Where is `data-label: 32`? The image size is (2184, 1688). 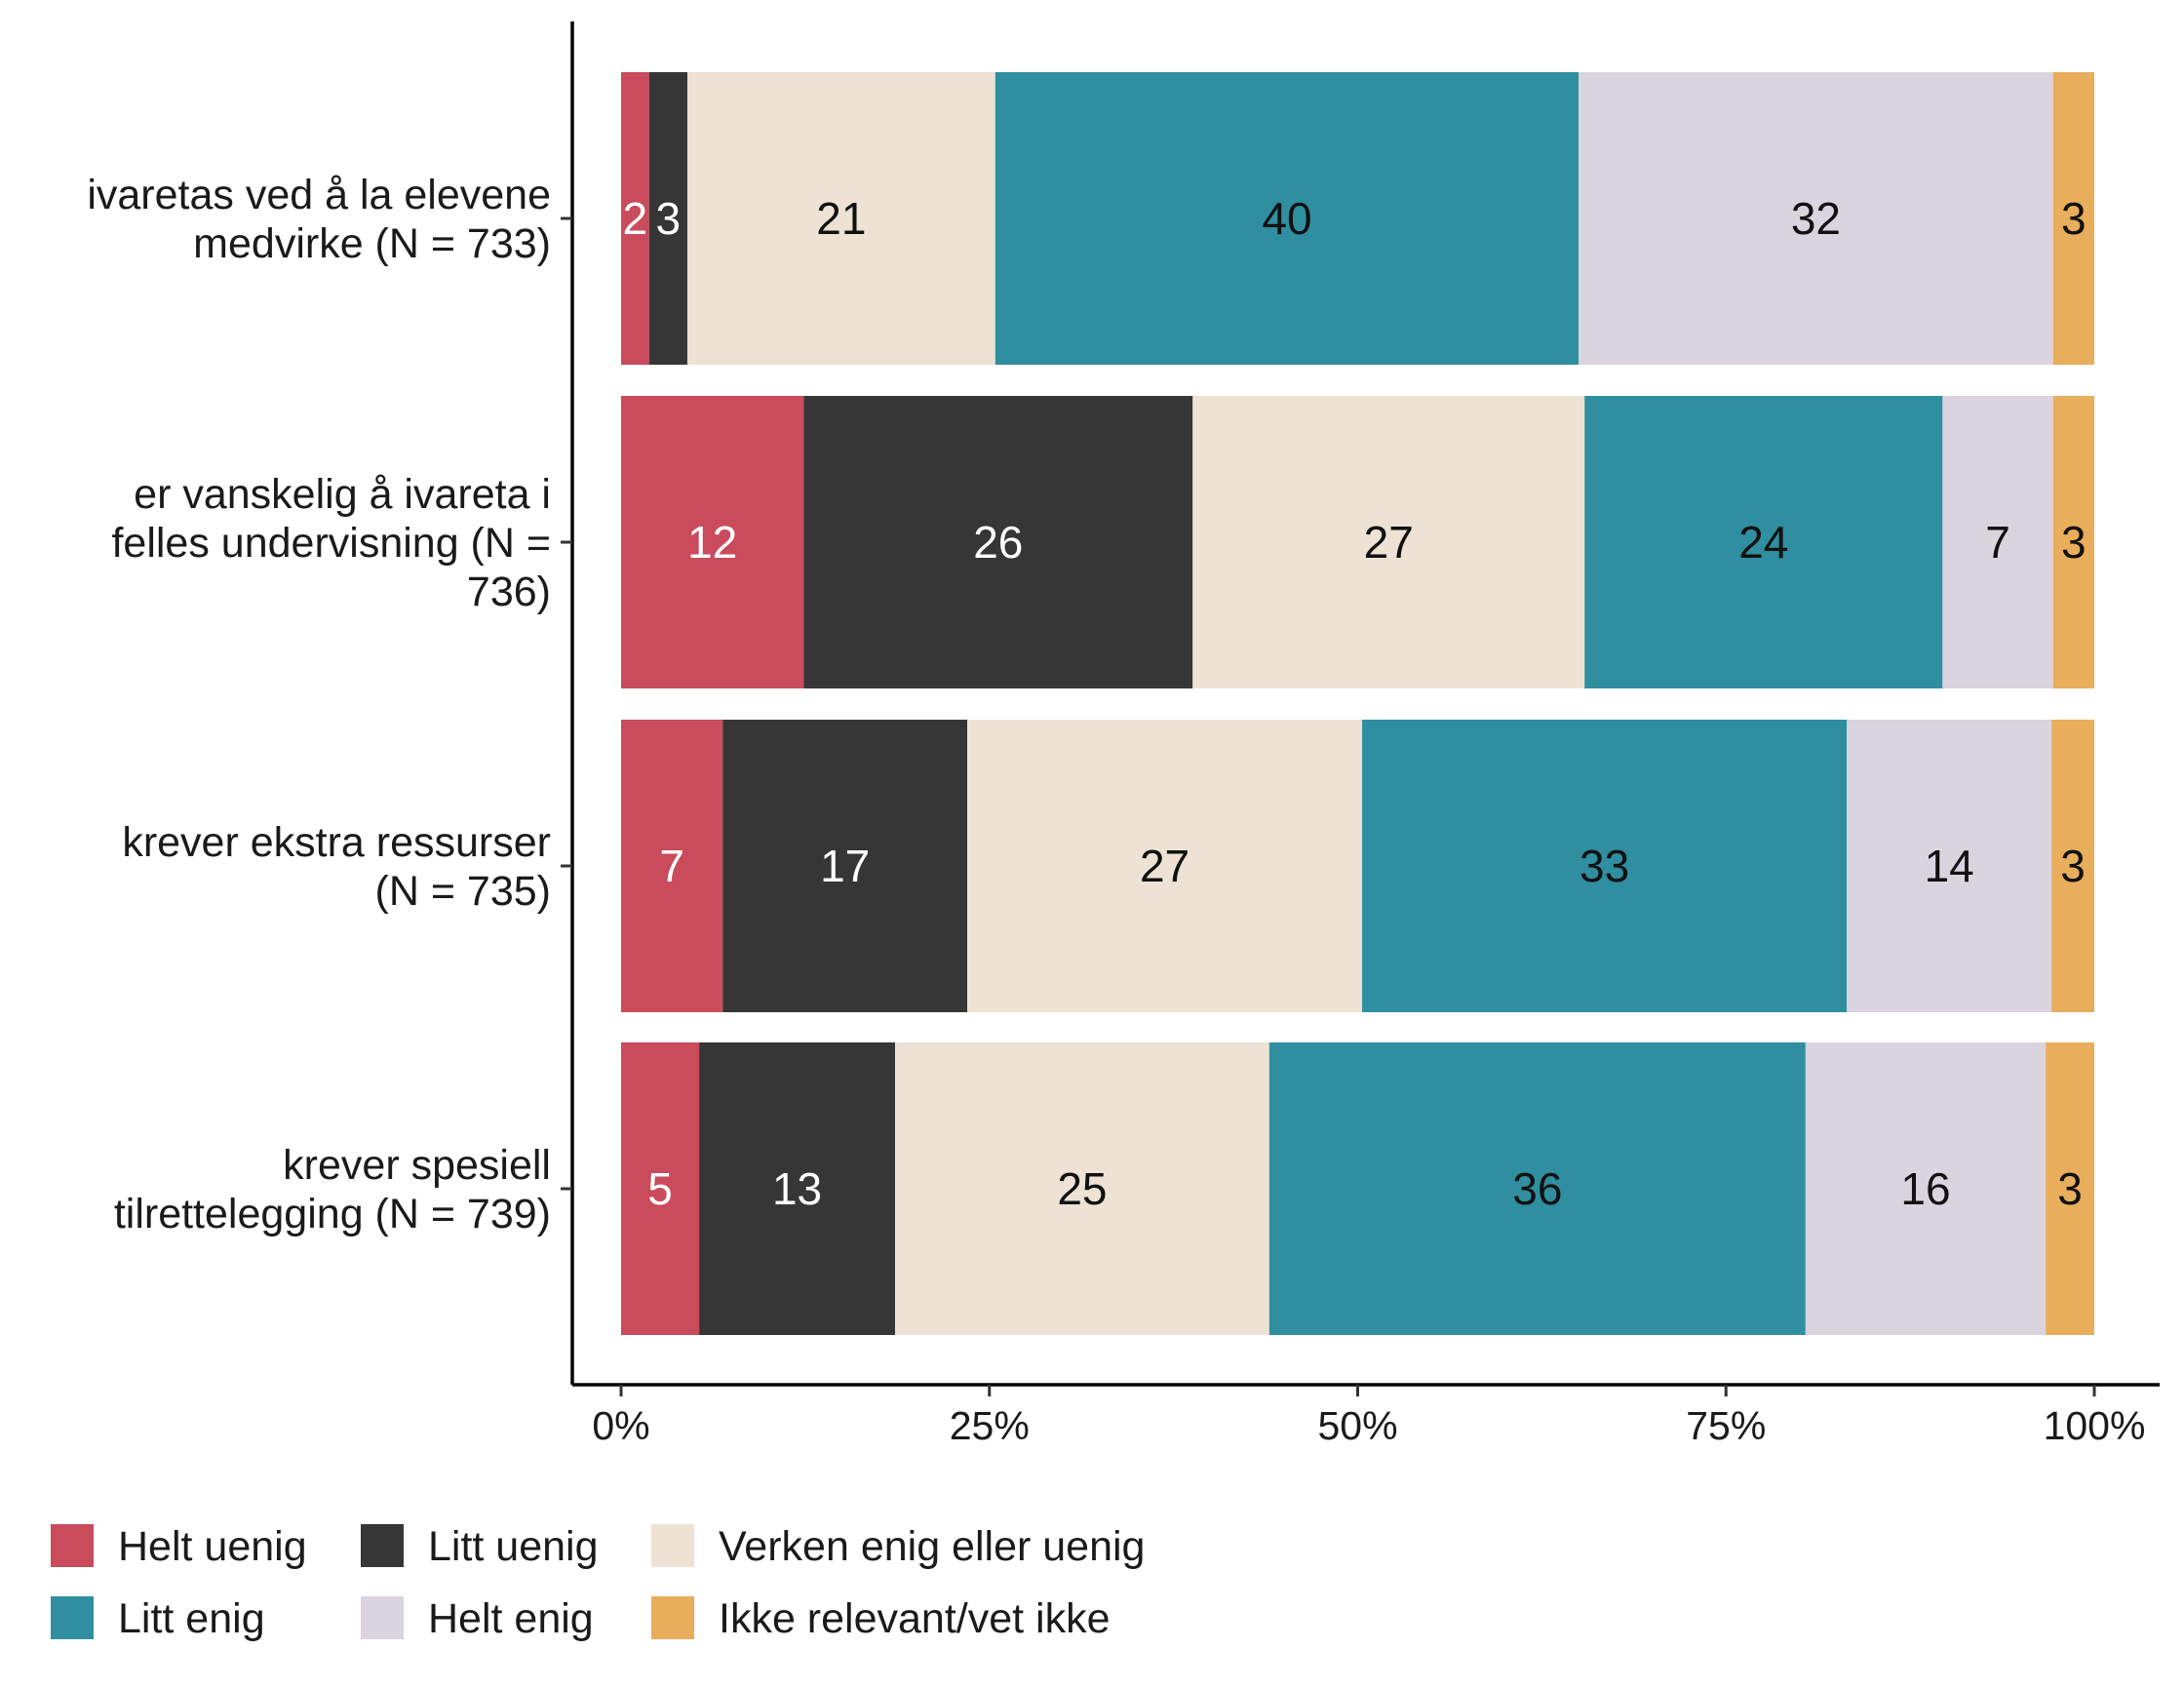 data-label: 32 is located at coordinates (1816, 218).